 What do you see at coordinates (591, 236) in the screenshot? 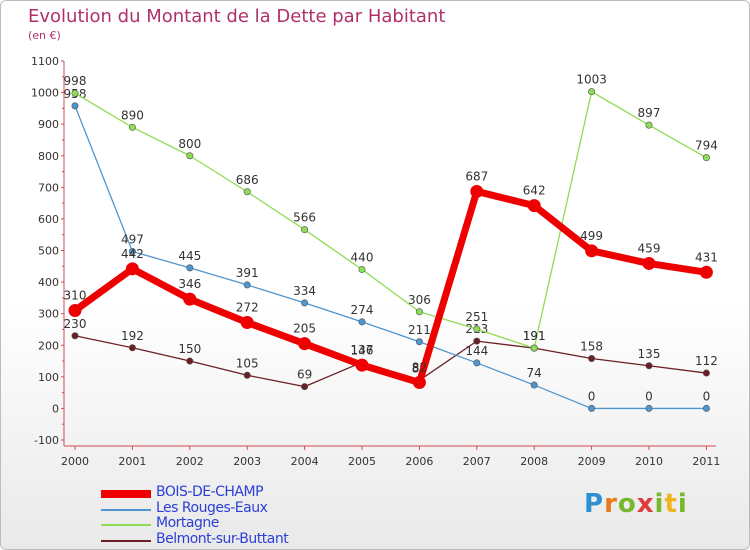
I see `data-label-bois-de-champ: 499` at bounding box center [591, 236].